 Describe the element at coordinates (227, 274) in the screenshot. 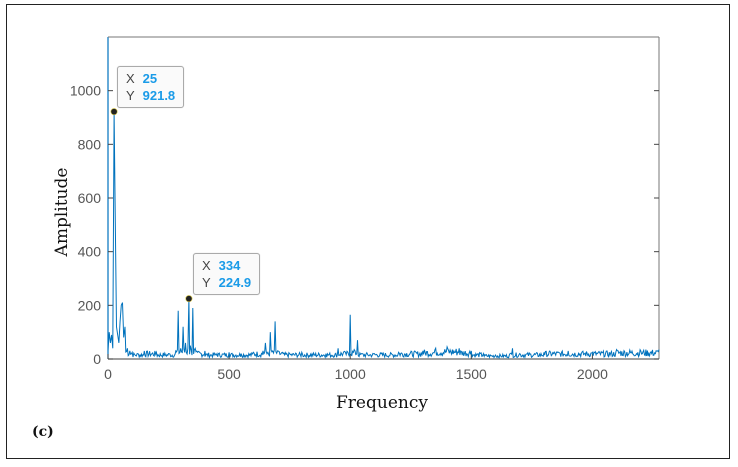

I see `datatip-peak-2: X 334 Y 224.9` at that location.